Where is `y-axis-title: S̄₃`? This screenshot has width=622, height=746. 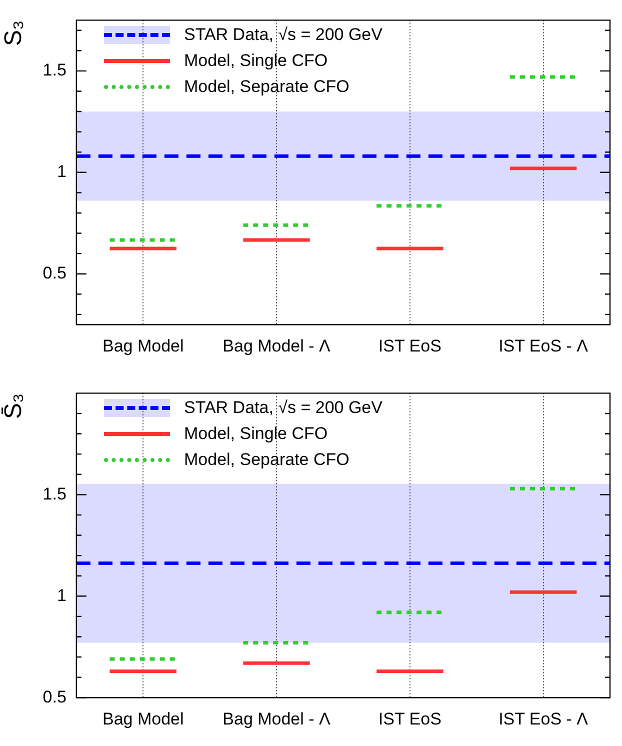 y-axis-title: S̄₃ is located at coordinates (14, 406).